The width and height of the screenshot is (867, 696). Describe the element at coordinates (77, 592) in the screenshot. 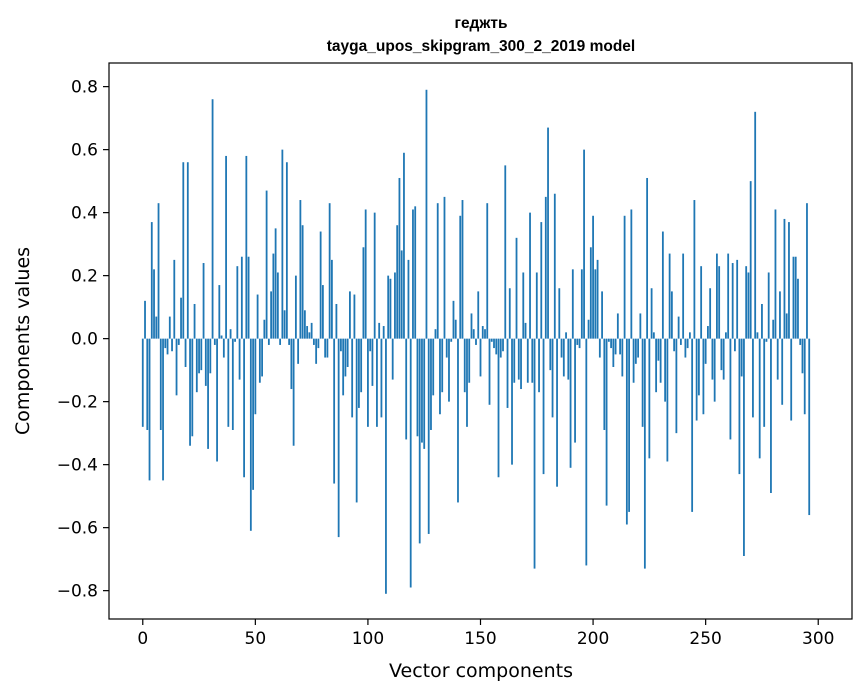

I see `y-tick-label: −0.8` at that location.